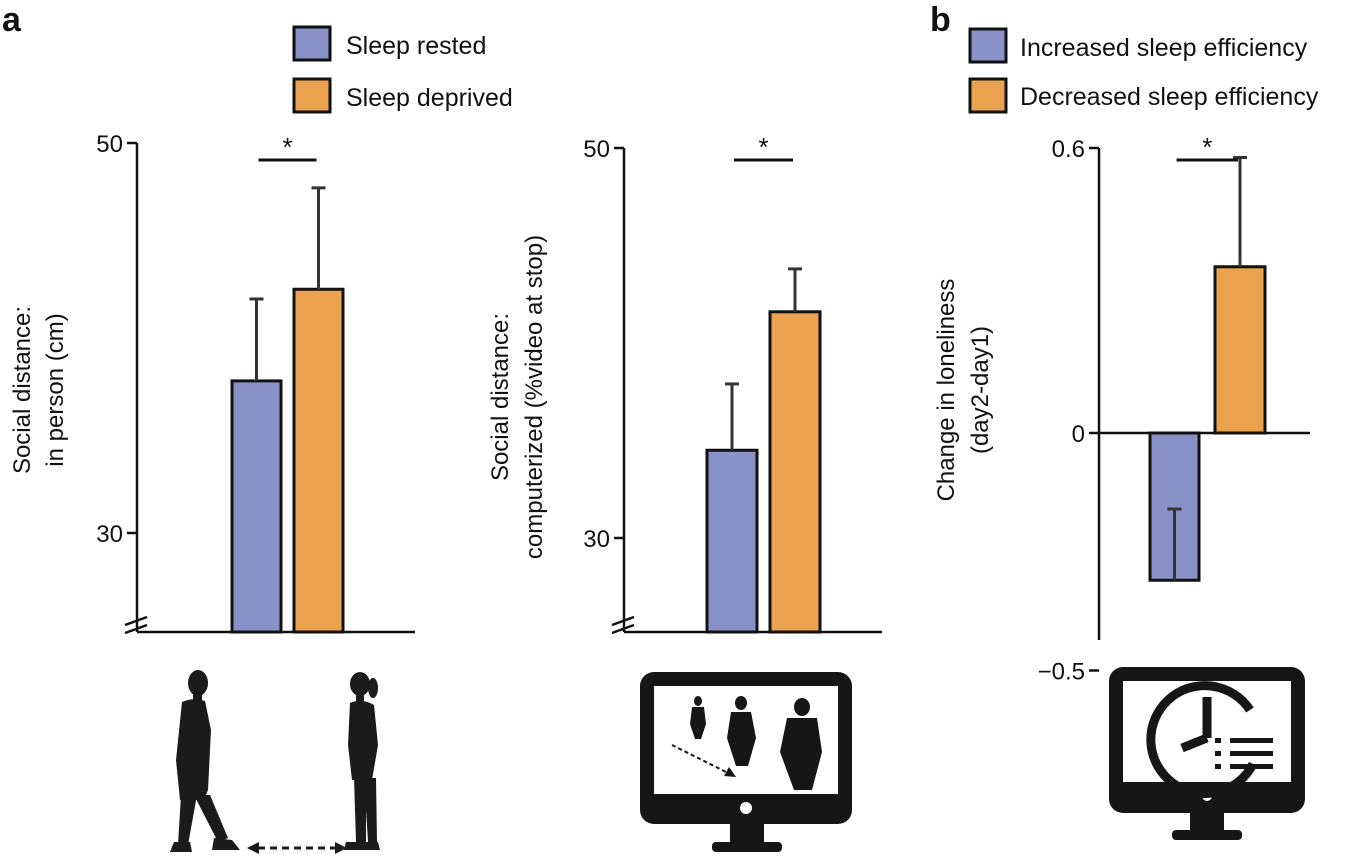 This screenshot has width=1367, height=857. What do you see at coordinates (55, 389) in the screenshot?
I see `y-axis-label: in person (cm)` at bounding box center [55, 389].